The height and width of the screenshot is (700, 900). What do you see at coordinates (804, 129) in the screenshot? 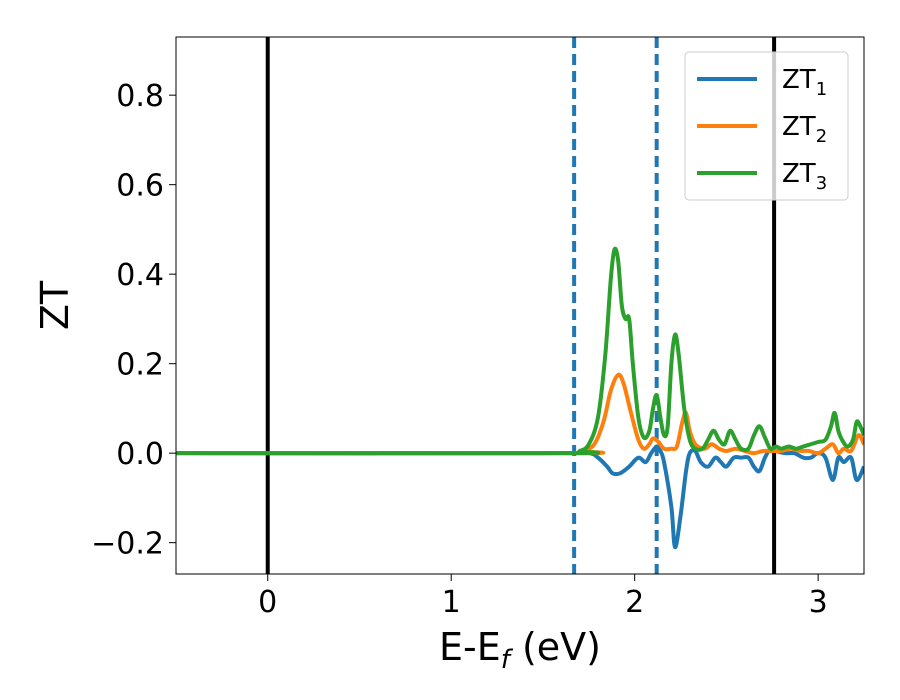
I see `legend-label-zt2: ZT2` at bounding box center [804, 129].